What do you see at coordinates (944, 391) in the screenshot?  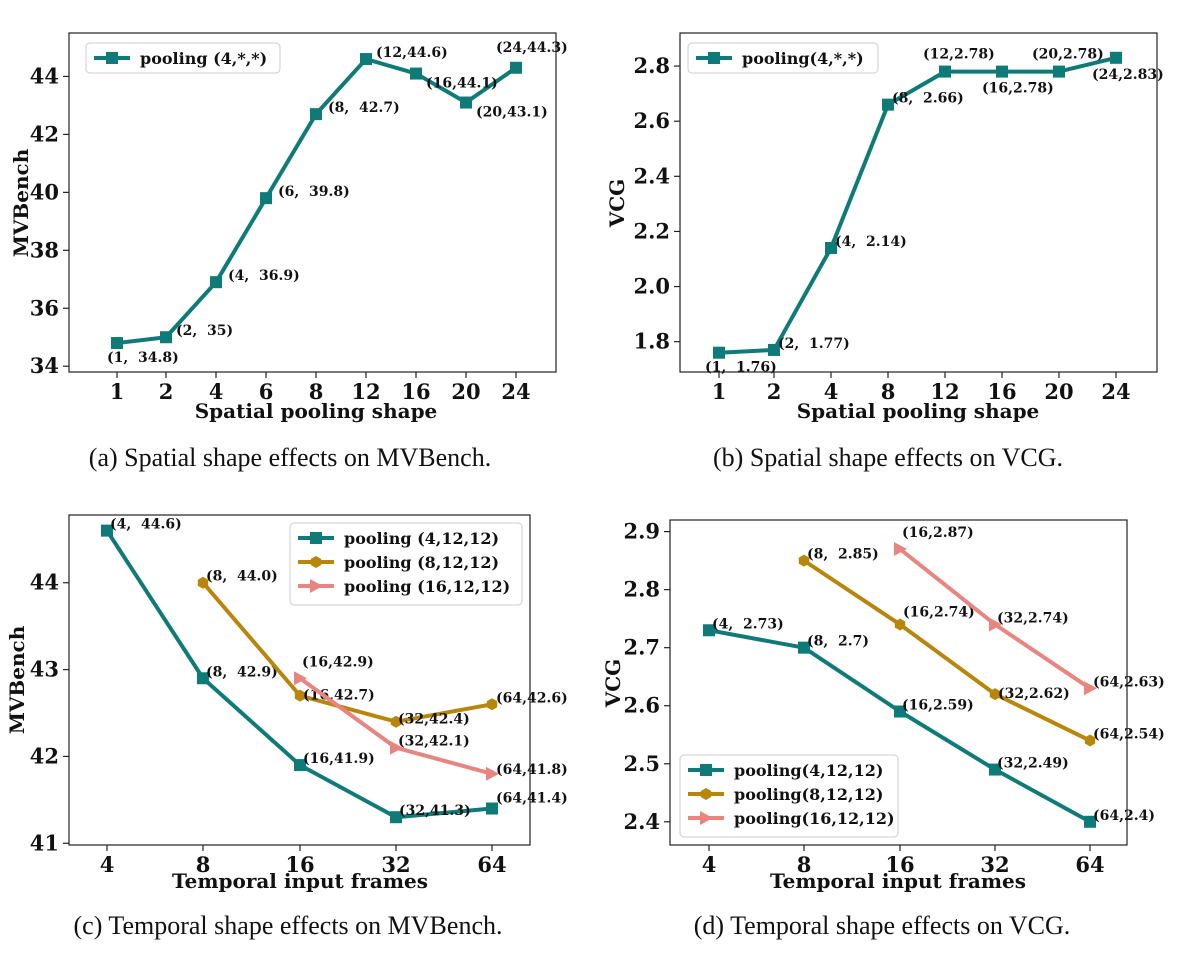 I see `x-tick-label: 12` at bounding box center [944, 391].